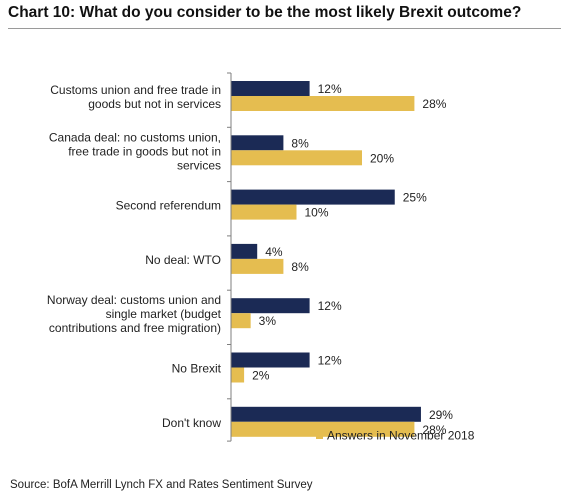 Image resolution: width=568 pixels, height=501 pixels. Describe the element at coordinates (135, 90) in the screenshot. I see `category-label: Customs union and free trade in` at that location.